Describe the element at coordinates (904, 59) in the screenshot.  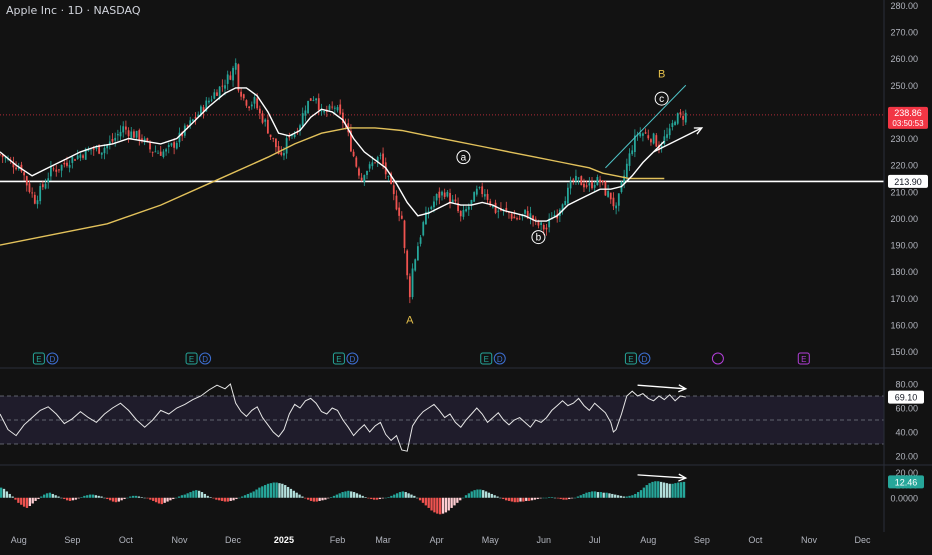
I see `price-tick-label: 260.00` at that location.